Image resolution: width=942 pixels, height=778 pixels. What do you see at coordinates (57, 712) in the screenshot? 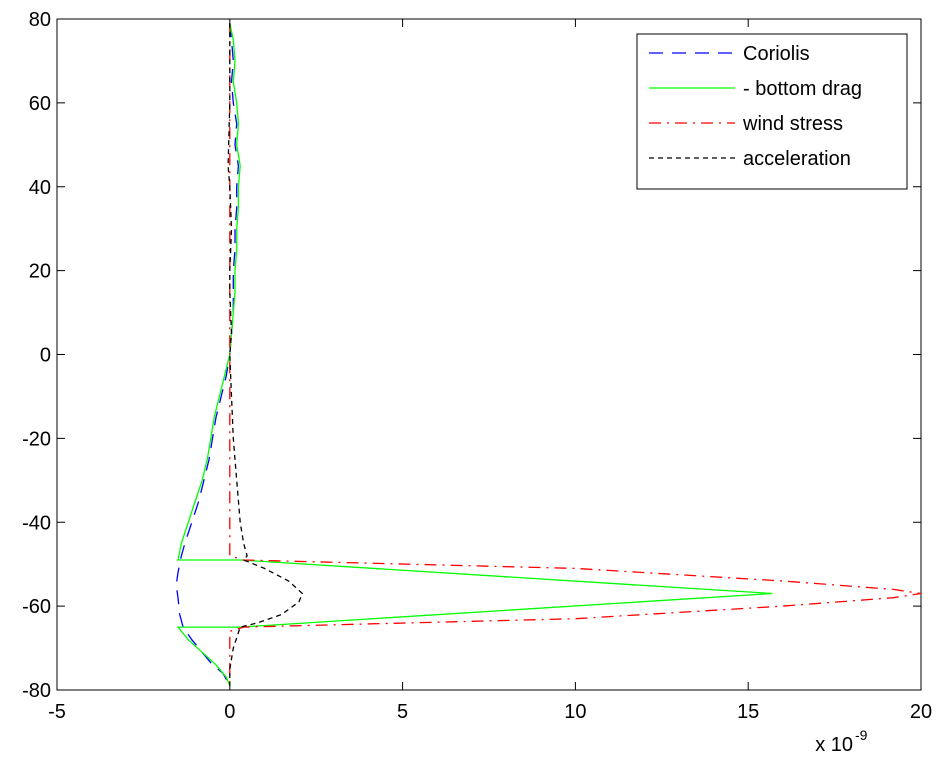
I see `x-tick-label: -5` at bounding box center [57, 712].